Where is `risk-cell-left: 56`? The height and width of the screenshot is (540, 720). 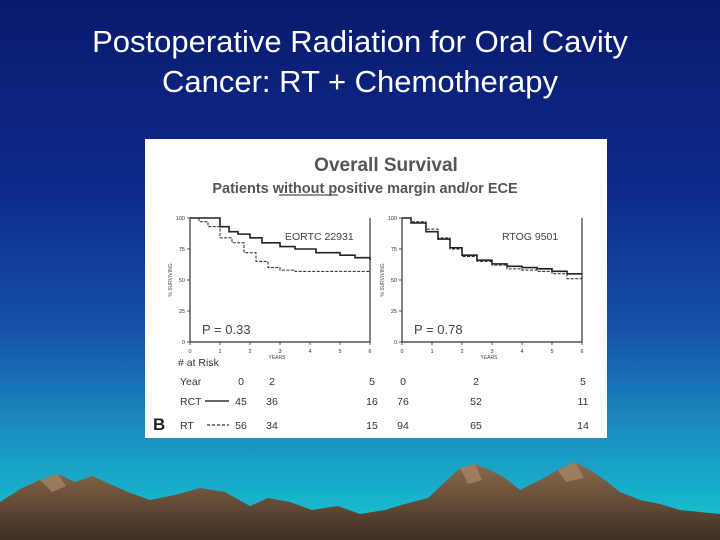
risk-cell-left: 56 is located at coordinates (241, 426).